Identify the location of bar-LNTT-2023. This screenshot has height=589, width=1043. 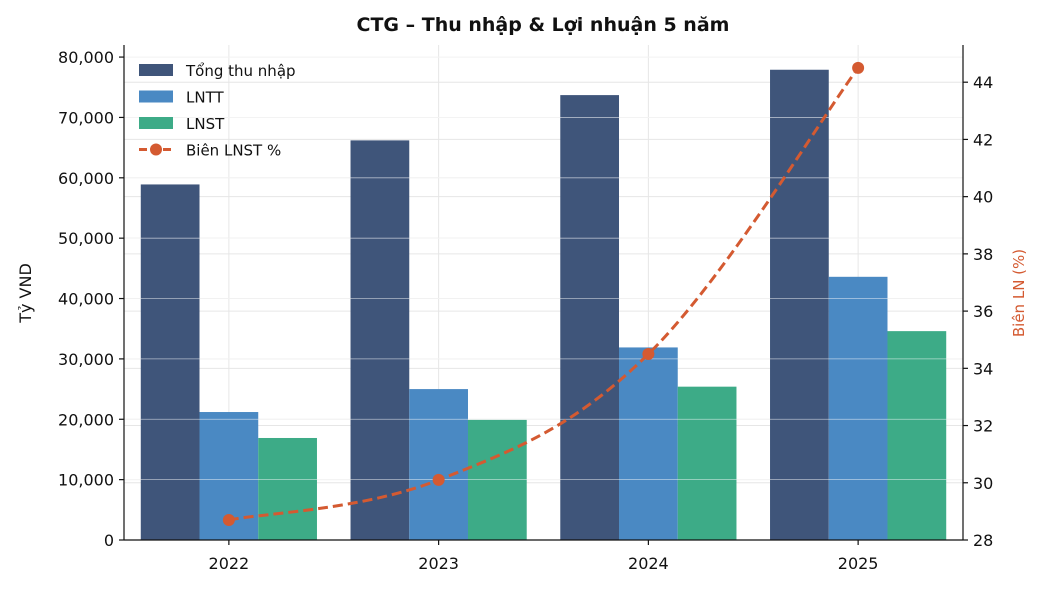
(438, 464).